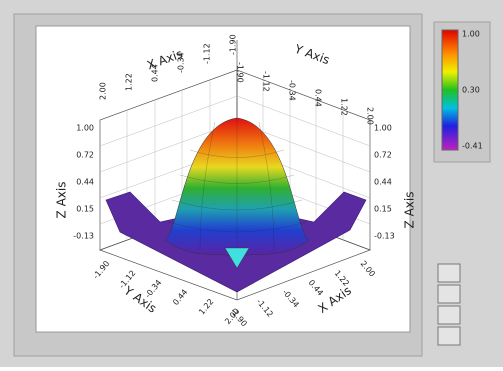  Describe the element at coordinates (207, 53) in the screenshot. I see `x-tick-label: -1.12` at that location.